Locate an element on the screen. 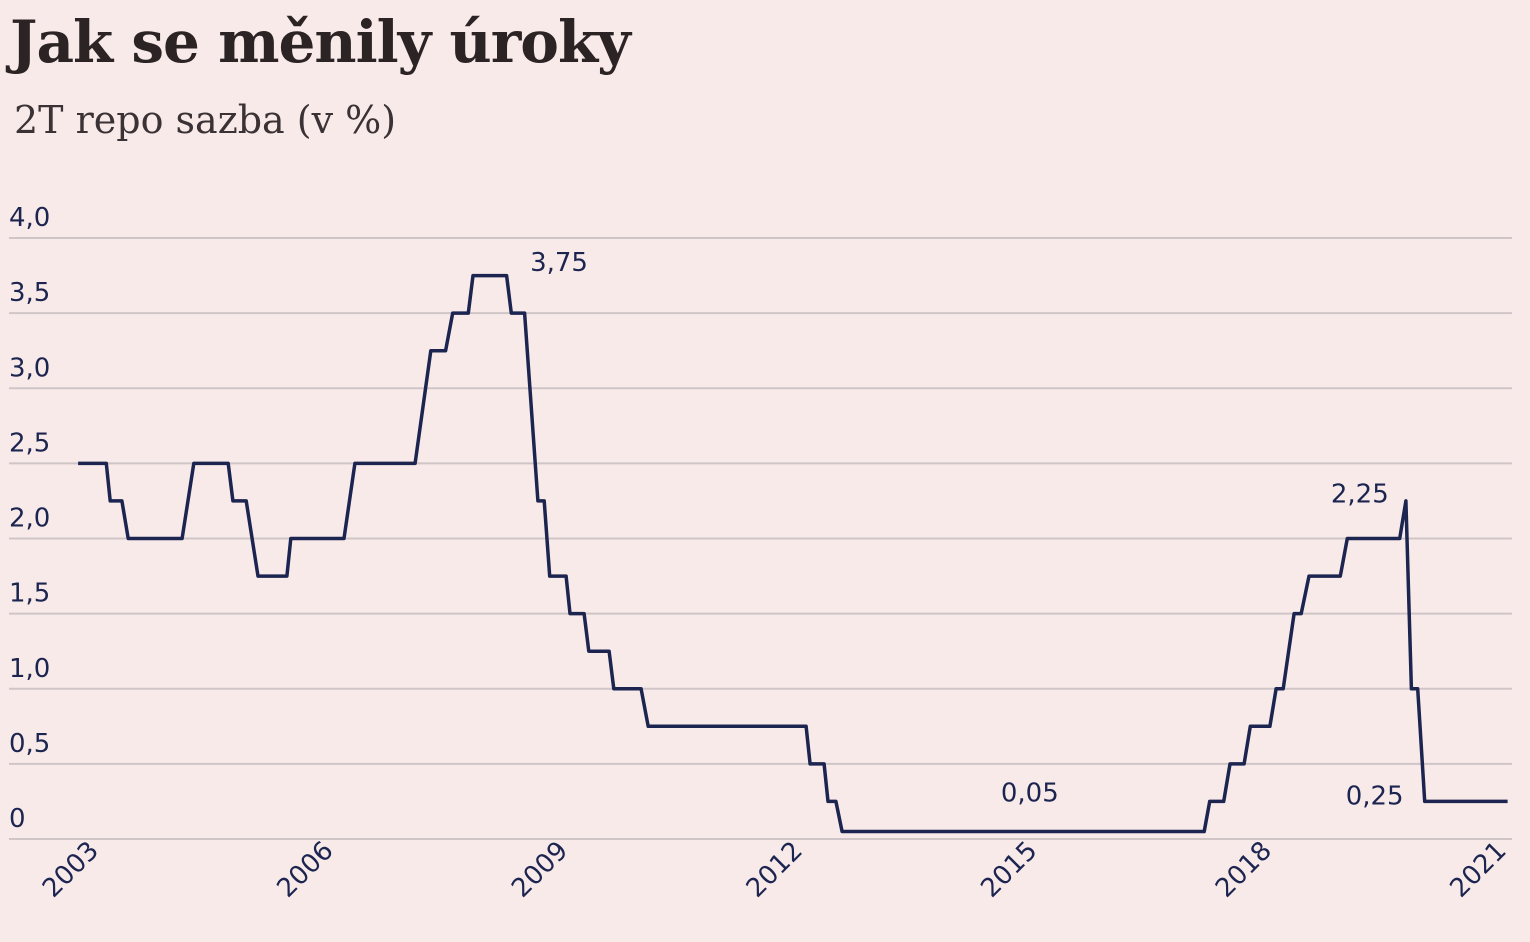 This screenshot has width=1530, height=942. x-tick-label: 2018 is located at coordinates (1244, 870).